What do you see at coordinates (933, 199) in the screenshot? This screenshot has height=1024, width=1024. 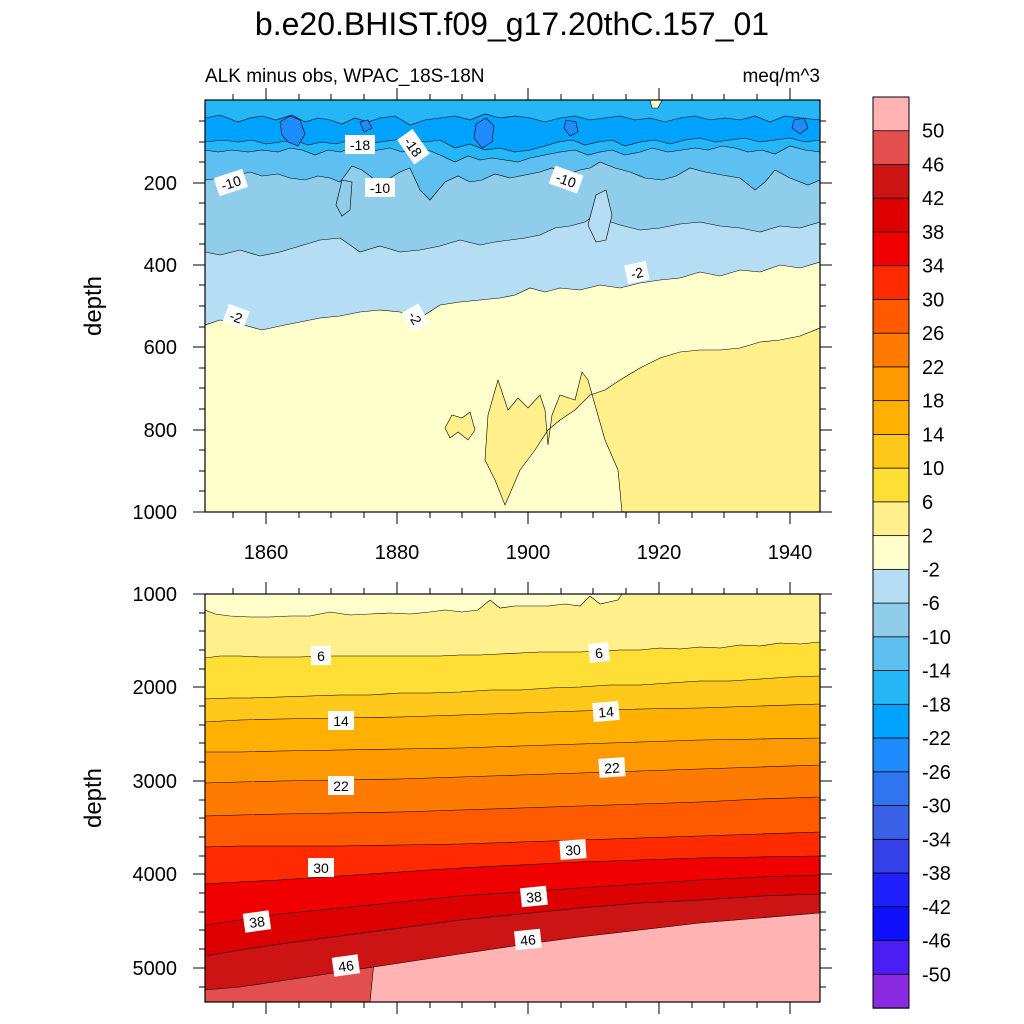 I see `colorbar-label: 42` at bounding box center [933, 199].